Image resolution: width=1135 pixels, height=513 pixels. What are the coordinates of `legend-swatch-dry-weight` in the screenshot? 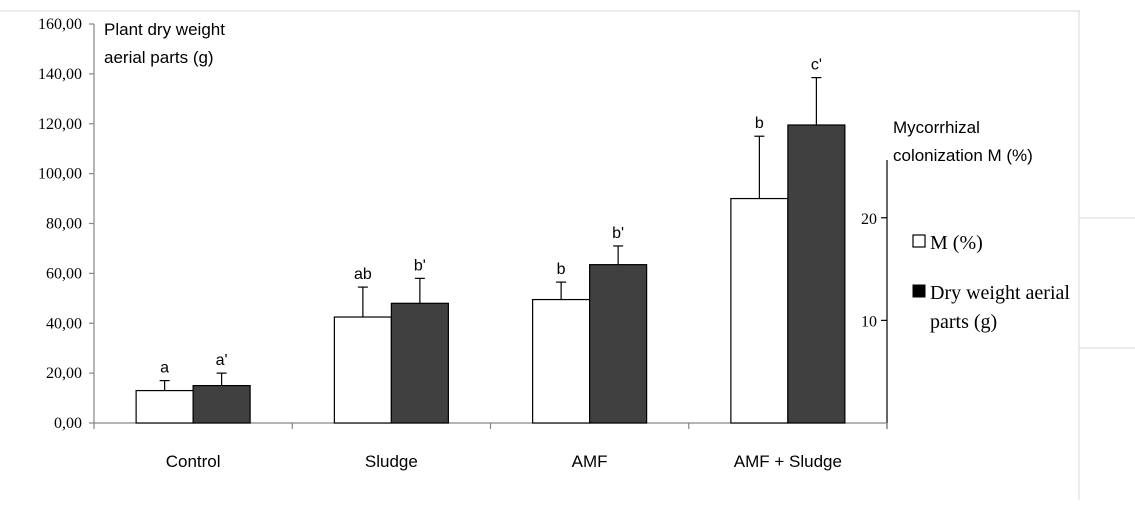 It's located at (919, 291).